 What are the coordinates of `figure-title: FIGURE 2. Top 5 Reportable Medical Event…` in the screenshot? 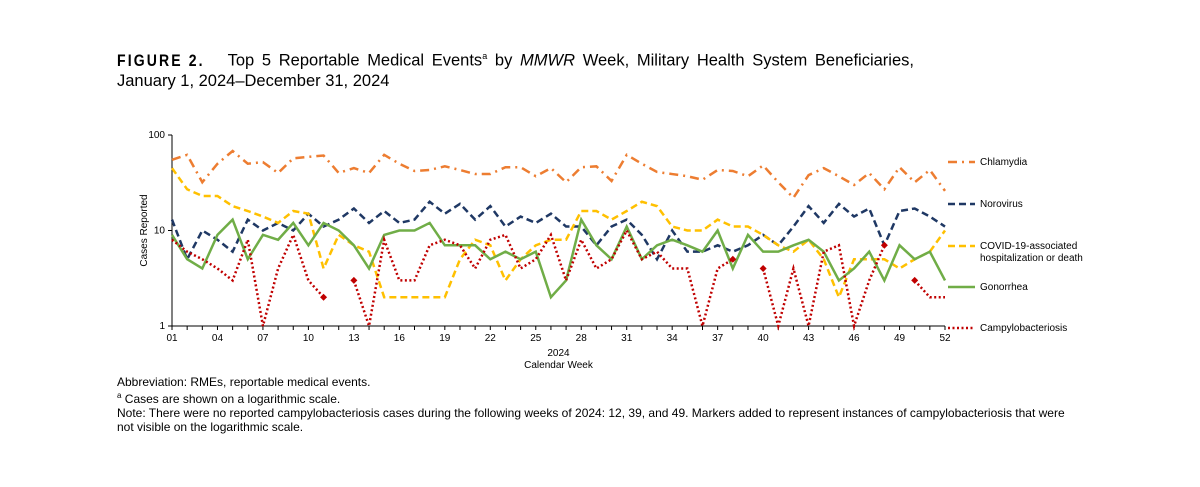 It's located at (515, 70).